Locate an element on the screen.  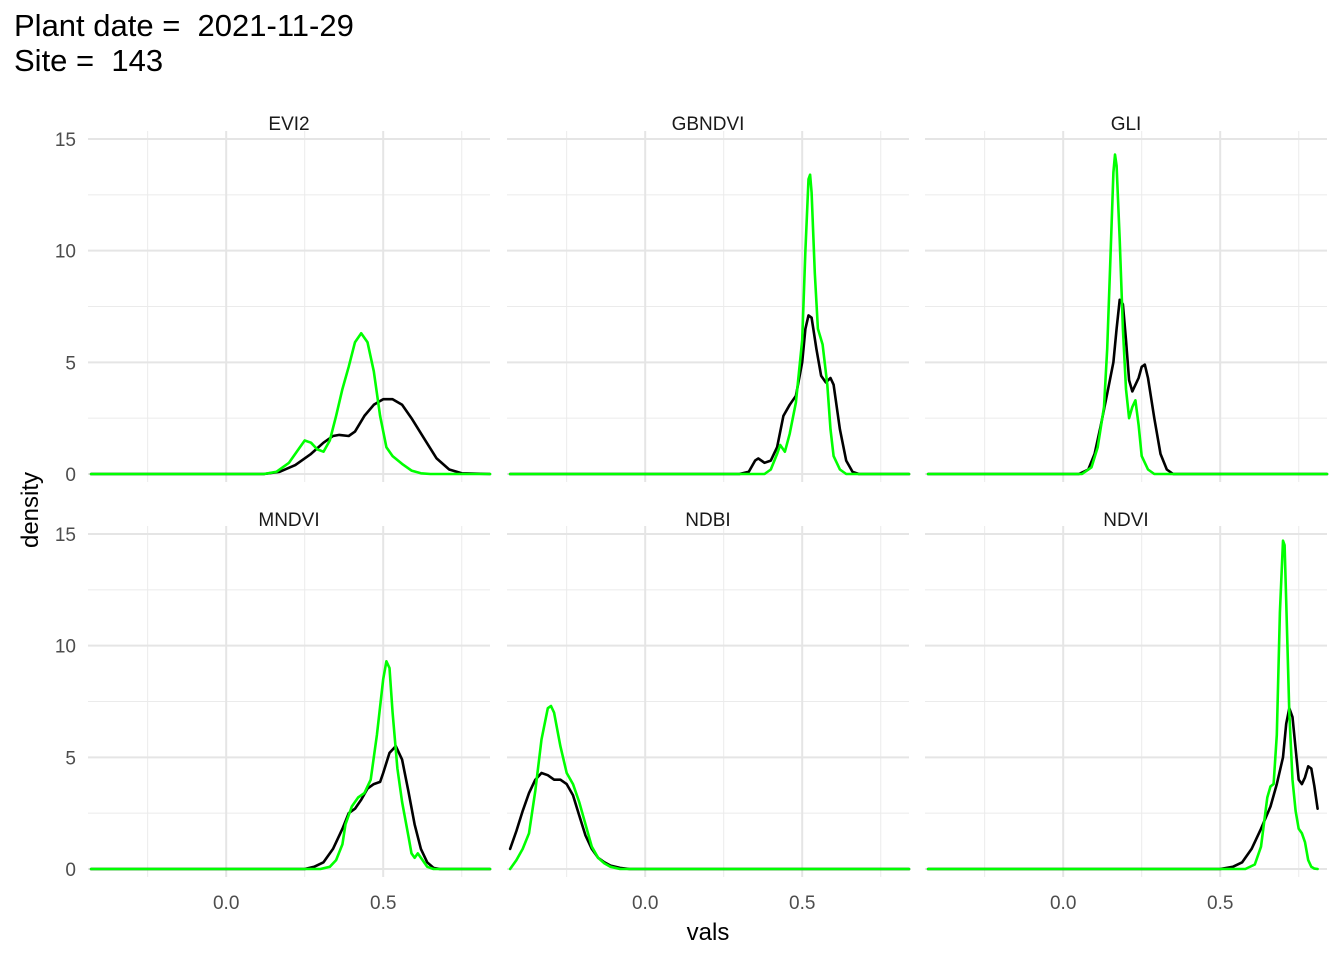
density-line-mndvi-green is located at coordinates (290, 765).